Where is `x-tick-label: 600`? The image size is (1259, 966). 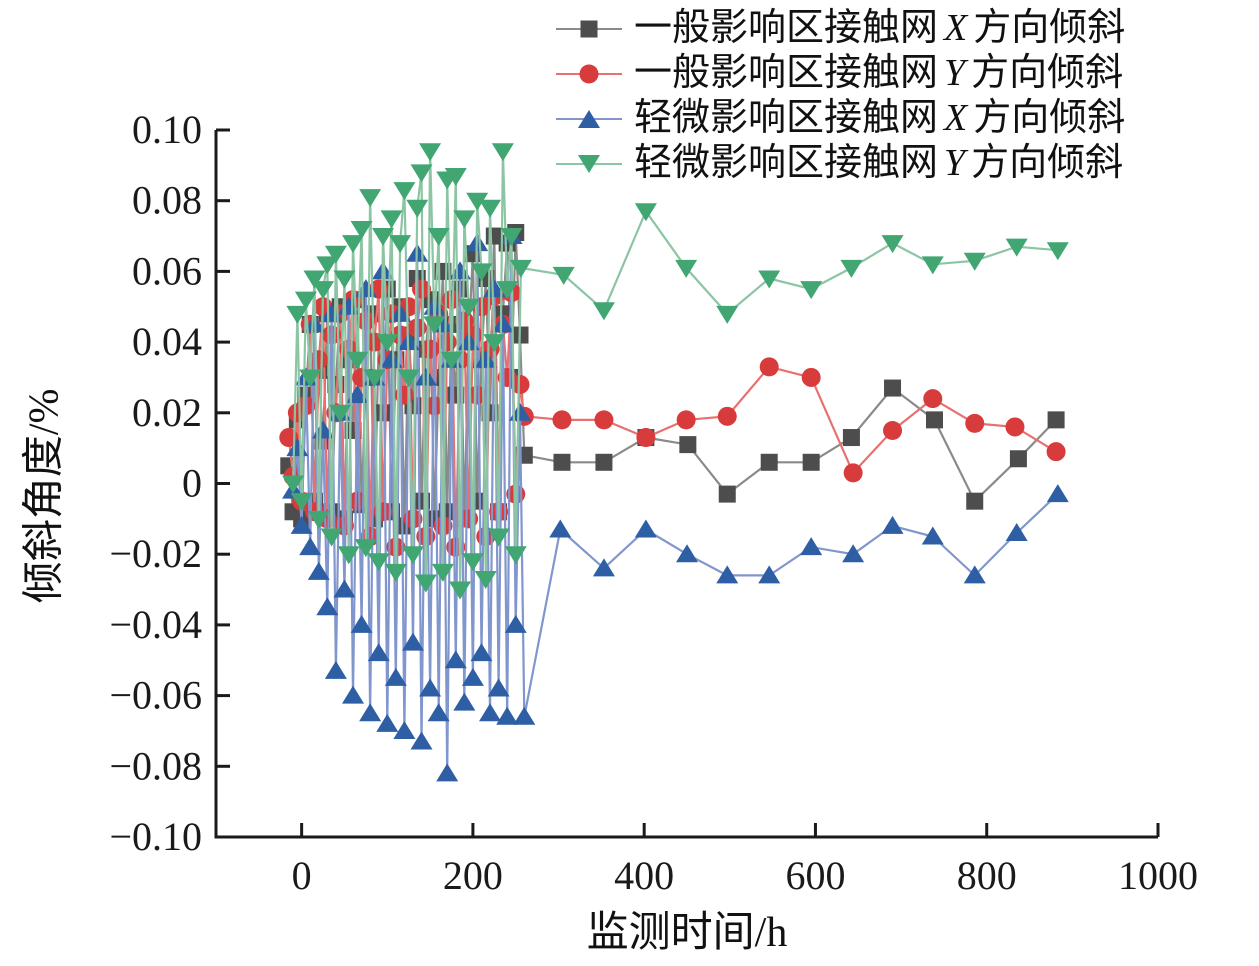
x-tick-label: 600 is located at coordinates (815, 875).